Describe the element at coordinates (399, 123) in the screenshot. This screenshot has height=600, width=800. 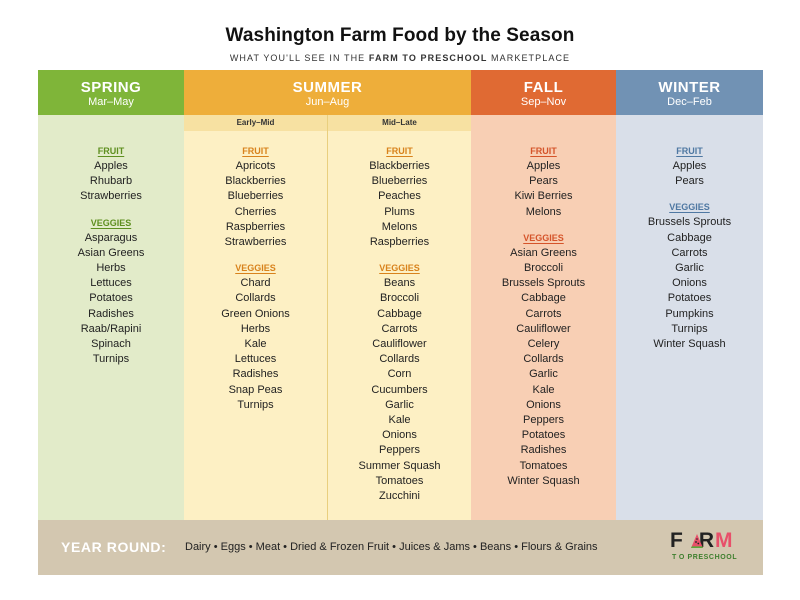
I see `summer-mid-late-label: Mid–Late` at that location.